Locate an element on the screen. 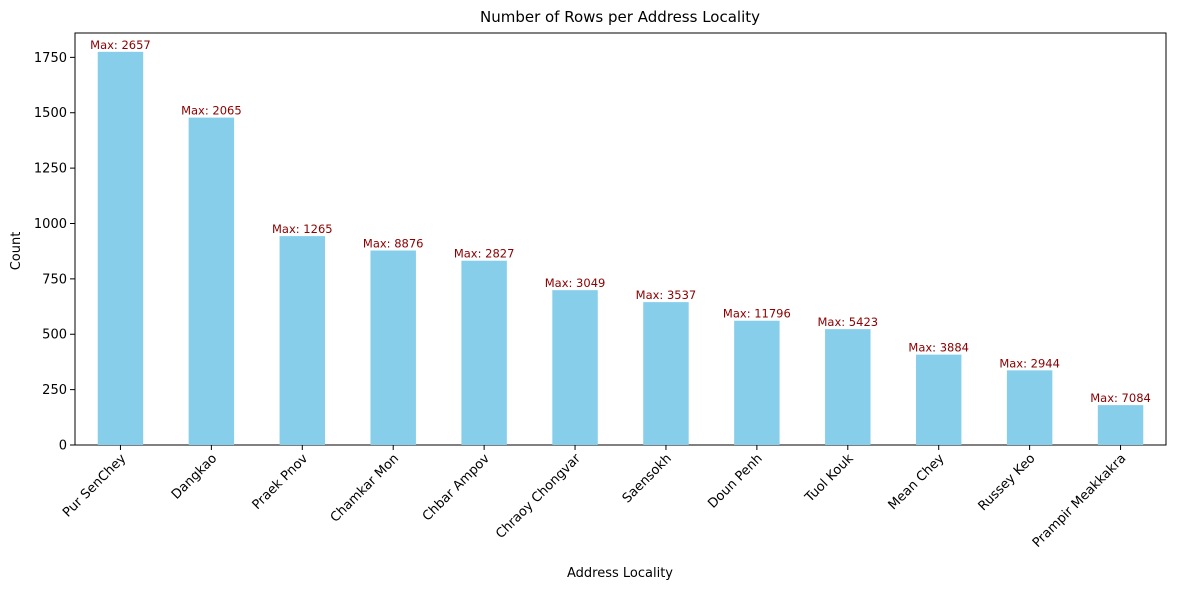 The width and height of the screenshot is (1183, 590). y-axis-title: Count is located at coordinates (16, 251).